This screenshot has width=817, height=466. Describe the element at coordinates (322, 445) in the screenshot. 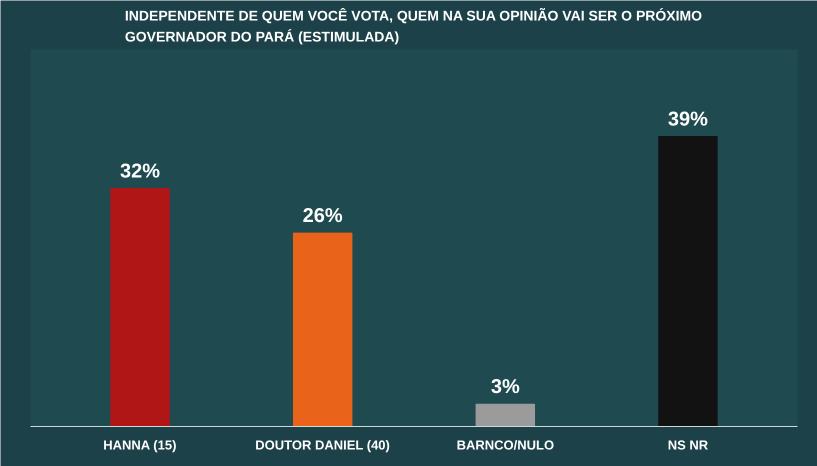

I see `x-tick-label: DOUTOR DANIEL (40)` at that location.